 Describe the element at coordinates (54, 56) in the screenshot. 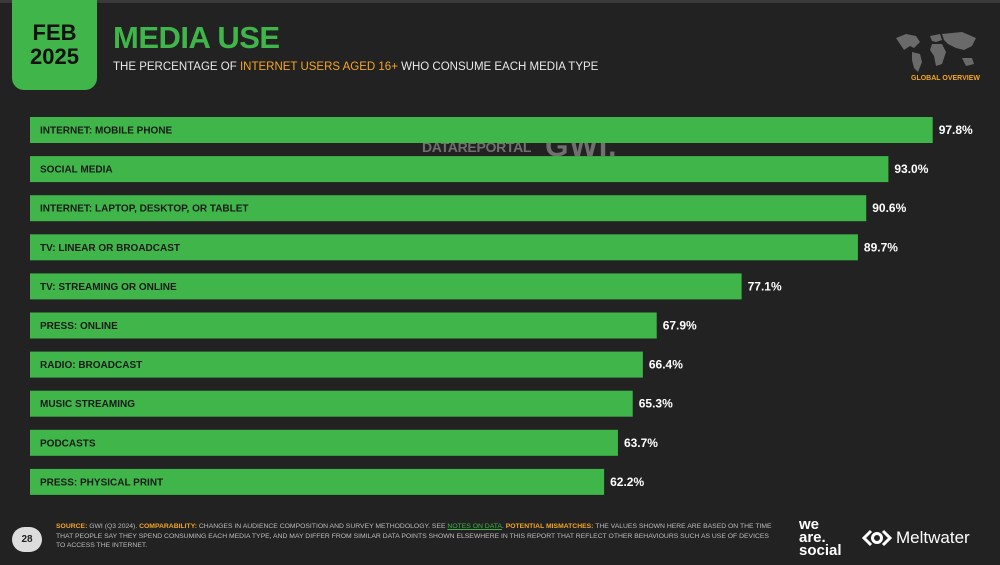

I see `date-year: 2025` at that location.